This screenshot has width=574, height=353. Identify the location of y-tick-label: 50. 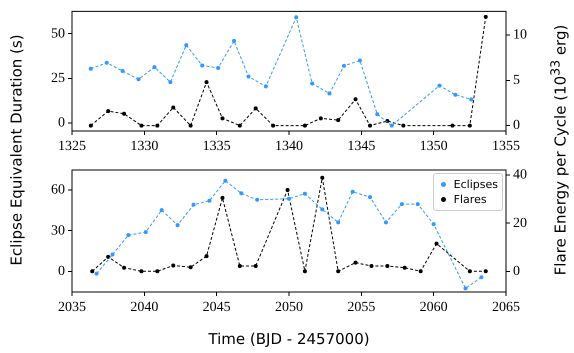
(58, 34).